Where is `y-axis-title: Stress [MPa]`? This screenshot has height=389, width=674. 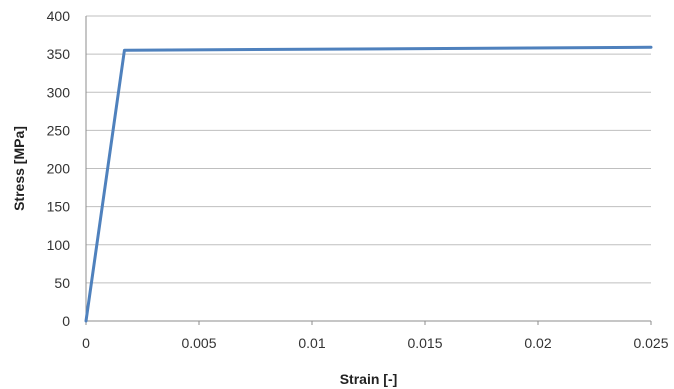 y-axis-title: Stress [MPa] is located at coordinates (19, 168).